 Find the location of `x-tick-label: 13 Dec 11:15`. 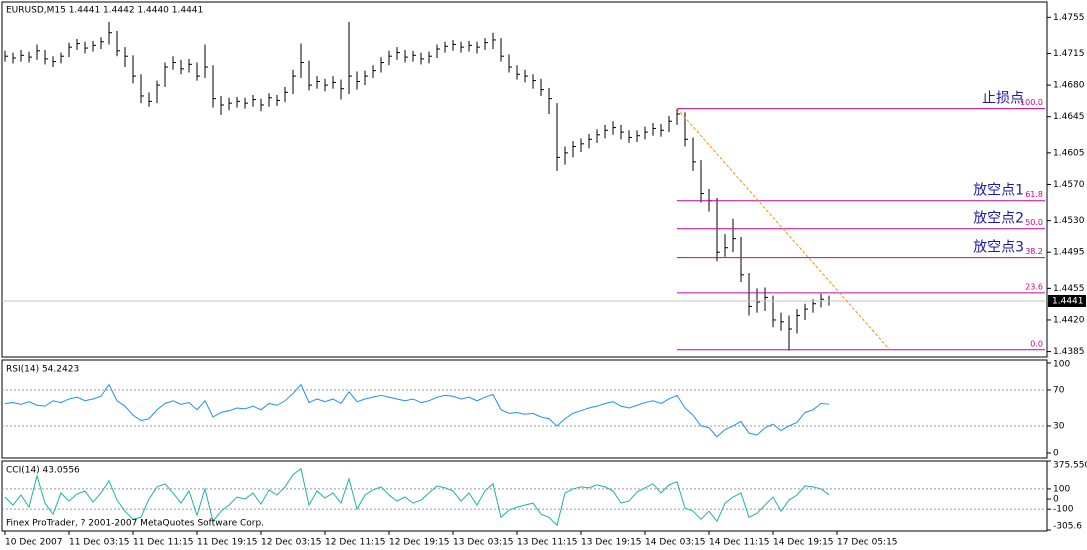

x-tick-label: 13 Dec 11:15 is located at coordinates (547, 543).